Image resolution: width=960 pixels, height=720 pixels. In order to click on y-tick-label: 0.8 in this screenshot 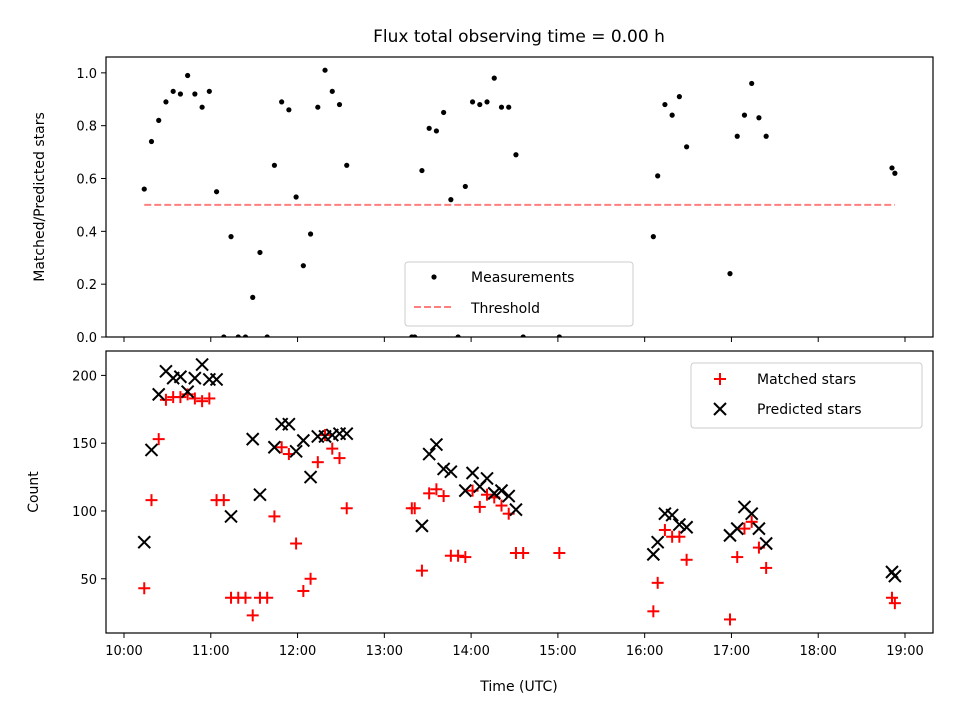, I will do `click(86, 127)`.